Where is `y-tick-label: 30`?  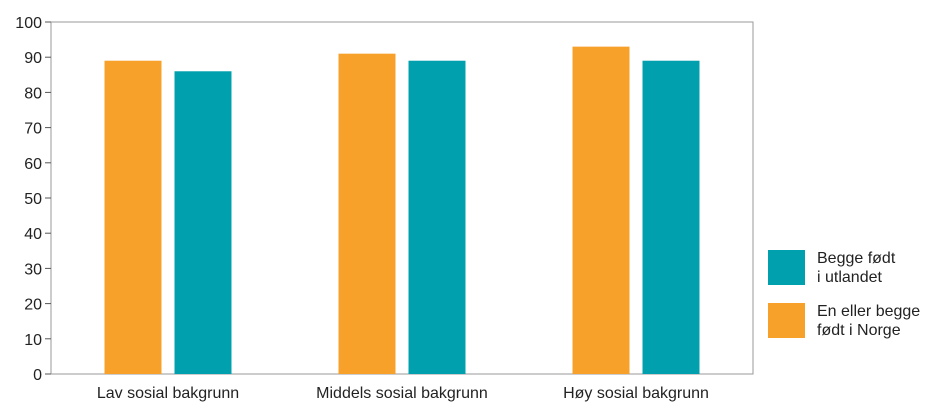
y-tick-label: 30 is located at coordinates (33, 269).